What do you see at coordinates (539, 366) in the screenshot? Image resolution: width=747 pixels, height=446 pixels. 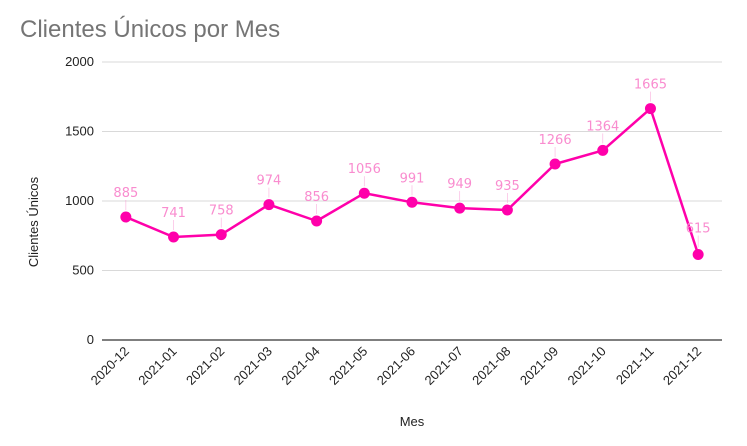 I see `x-tick-label: 2021-09` at bounding box center [539, 366].